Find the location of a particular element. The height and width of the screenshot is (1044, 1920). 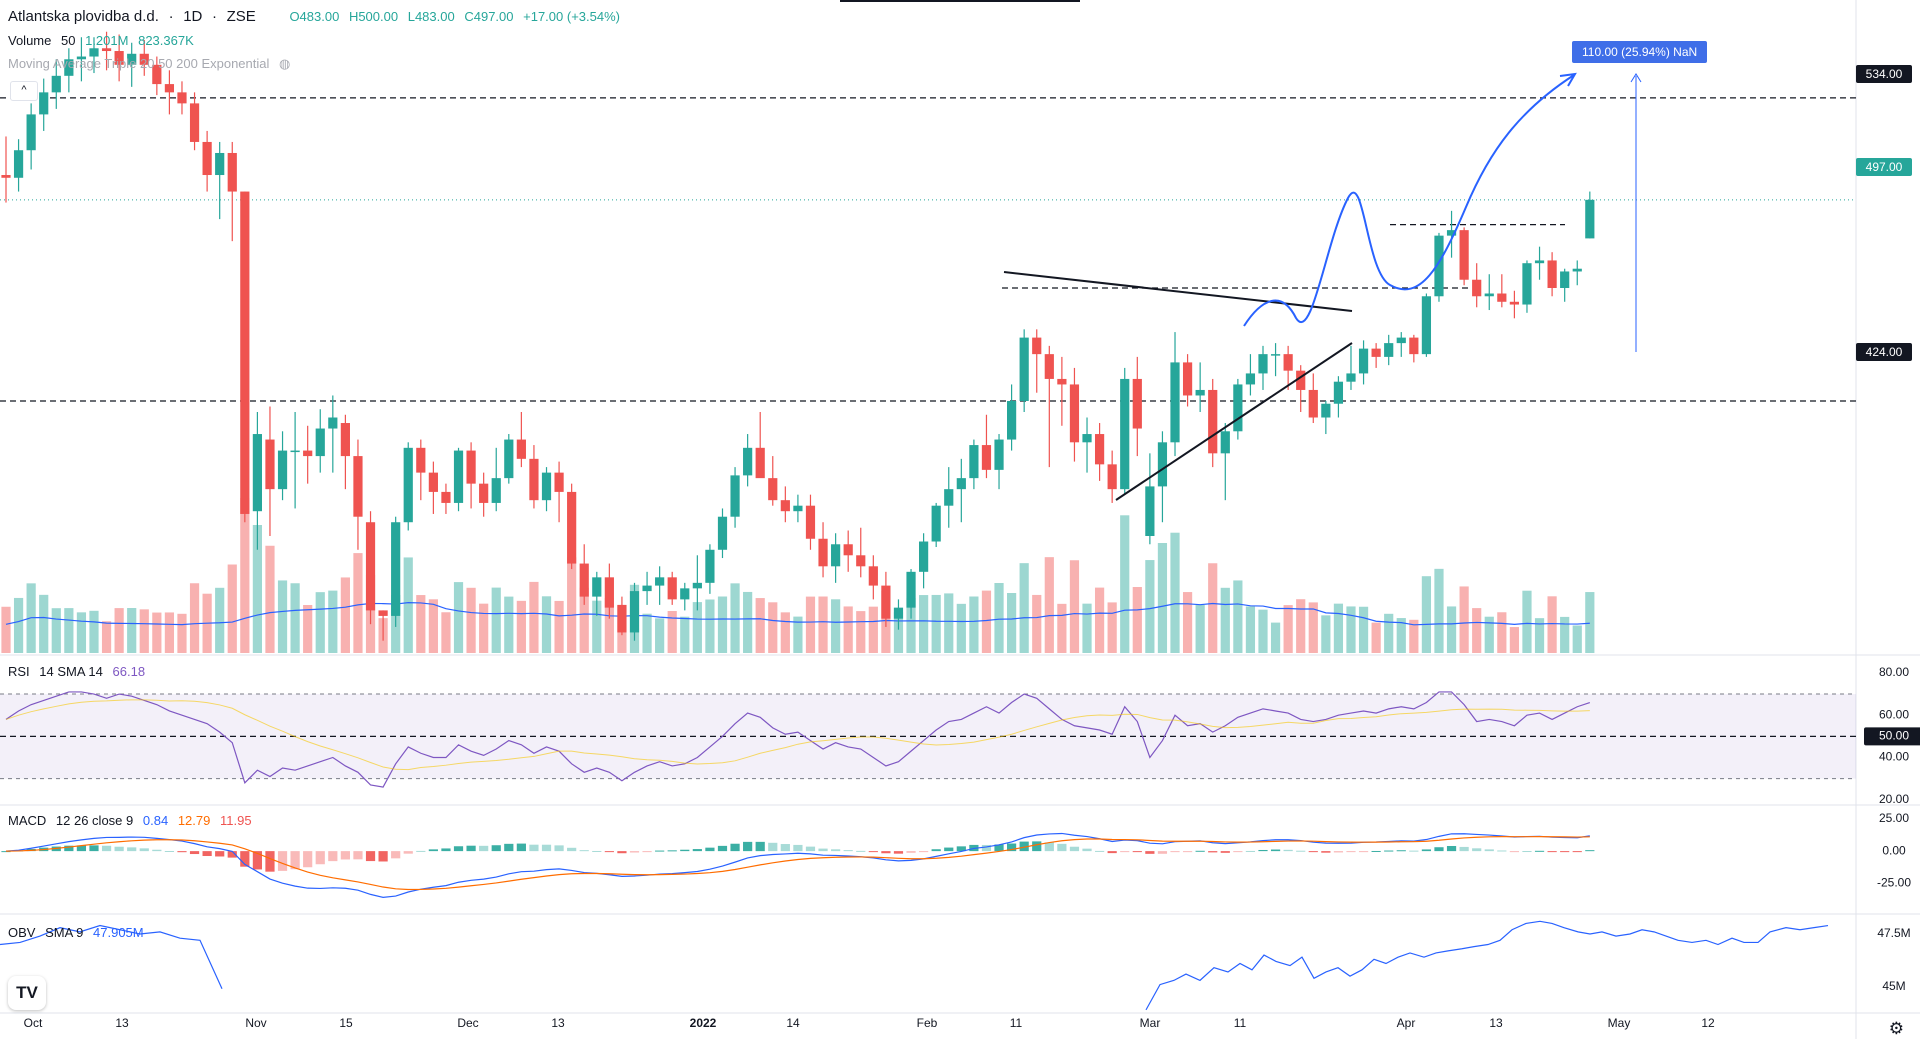

trendline-upper is located at coordinates (1178, 291).